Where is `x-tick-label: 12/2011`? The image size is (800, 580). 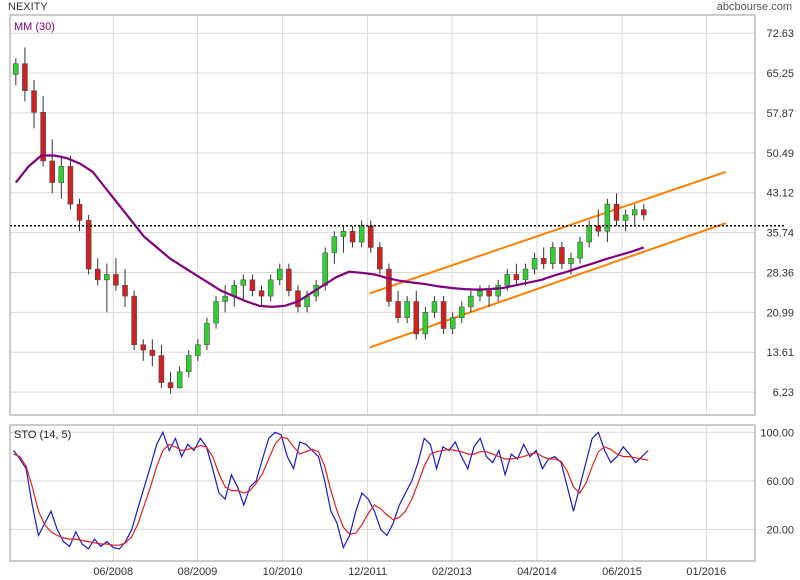
x-tick-label: 12/2011 is located at coordinates (367, 572).